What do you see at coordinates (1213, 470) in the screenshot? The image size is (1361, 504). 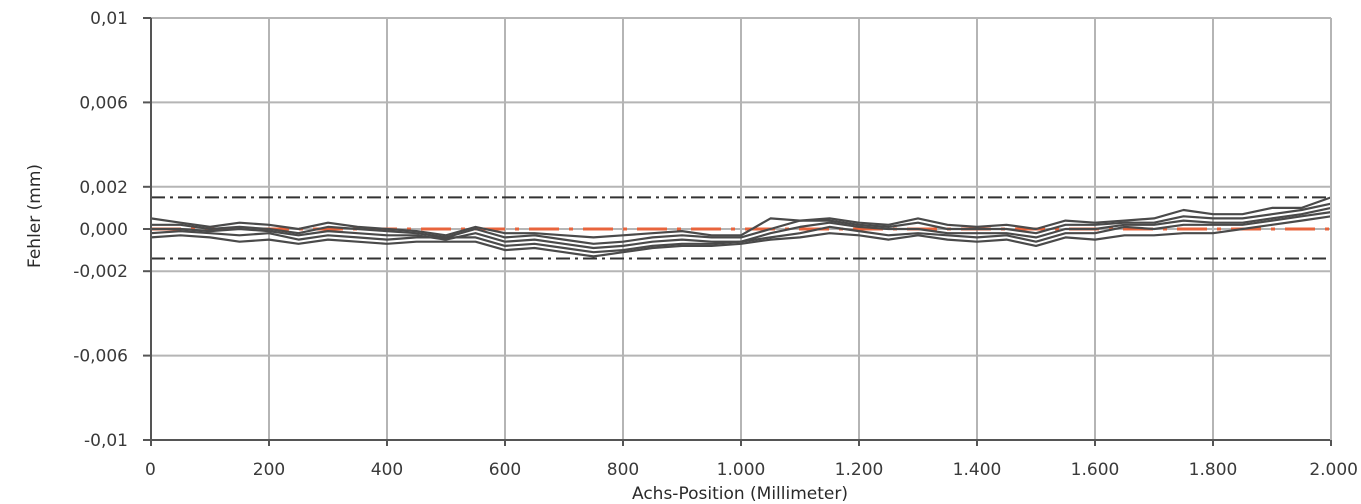 I see `x-tick-label: 1.800` at bounding box center [1213, 470].